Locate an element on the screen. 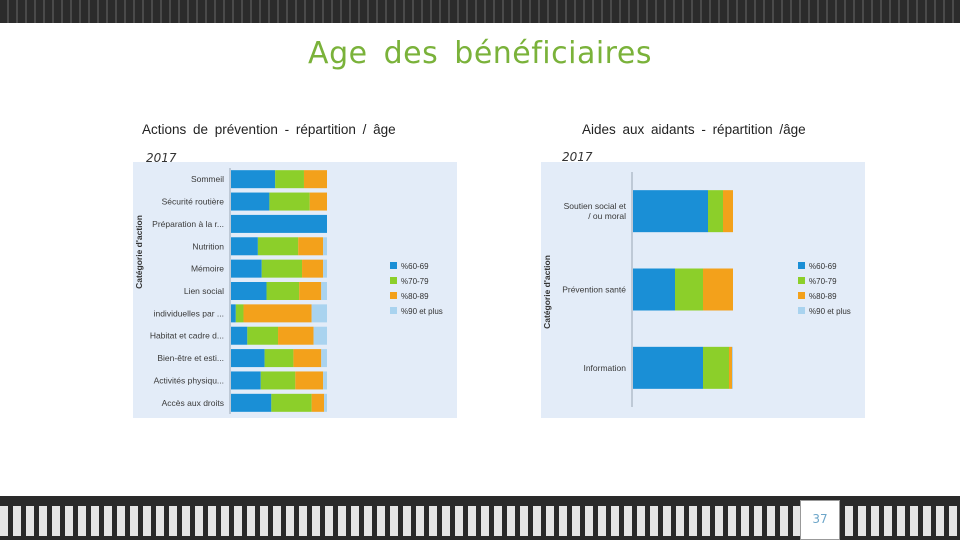  category-label: Sécurité routière is located at coordinates (193, 202).